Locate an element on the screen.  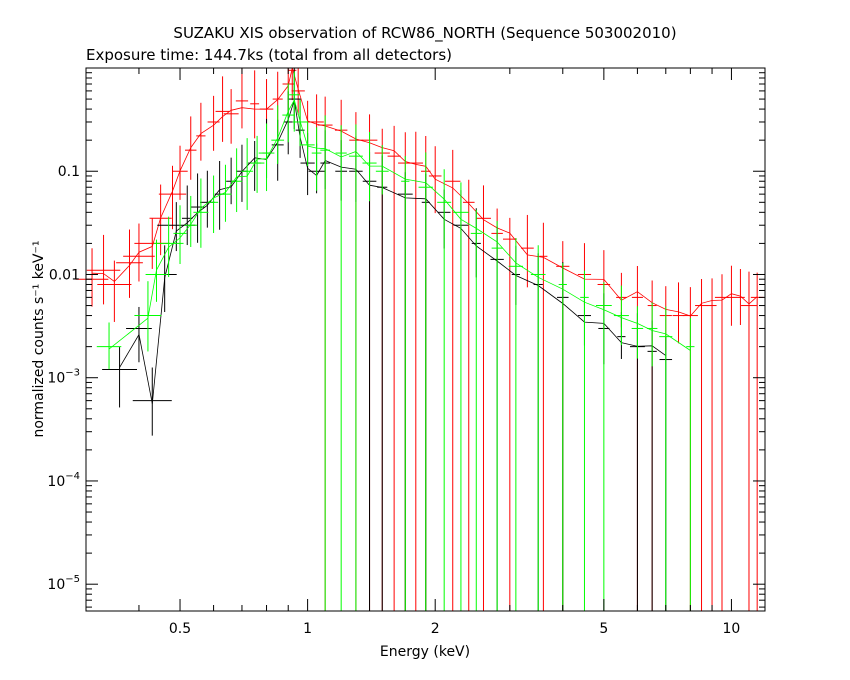
y-tick-label: 0.01 is located at coordinates (64, 275).